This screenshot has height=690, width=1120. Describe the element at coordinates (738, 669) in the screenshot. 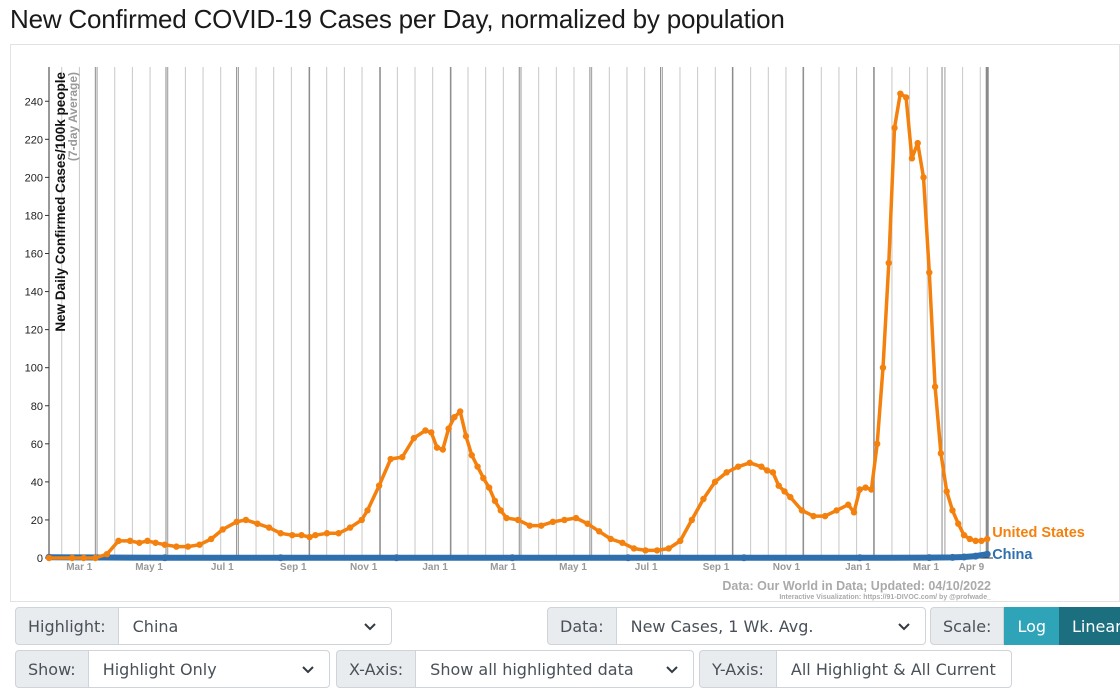

I see `yaxis-label: Y-Axis:` at that location.